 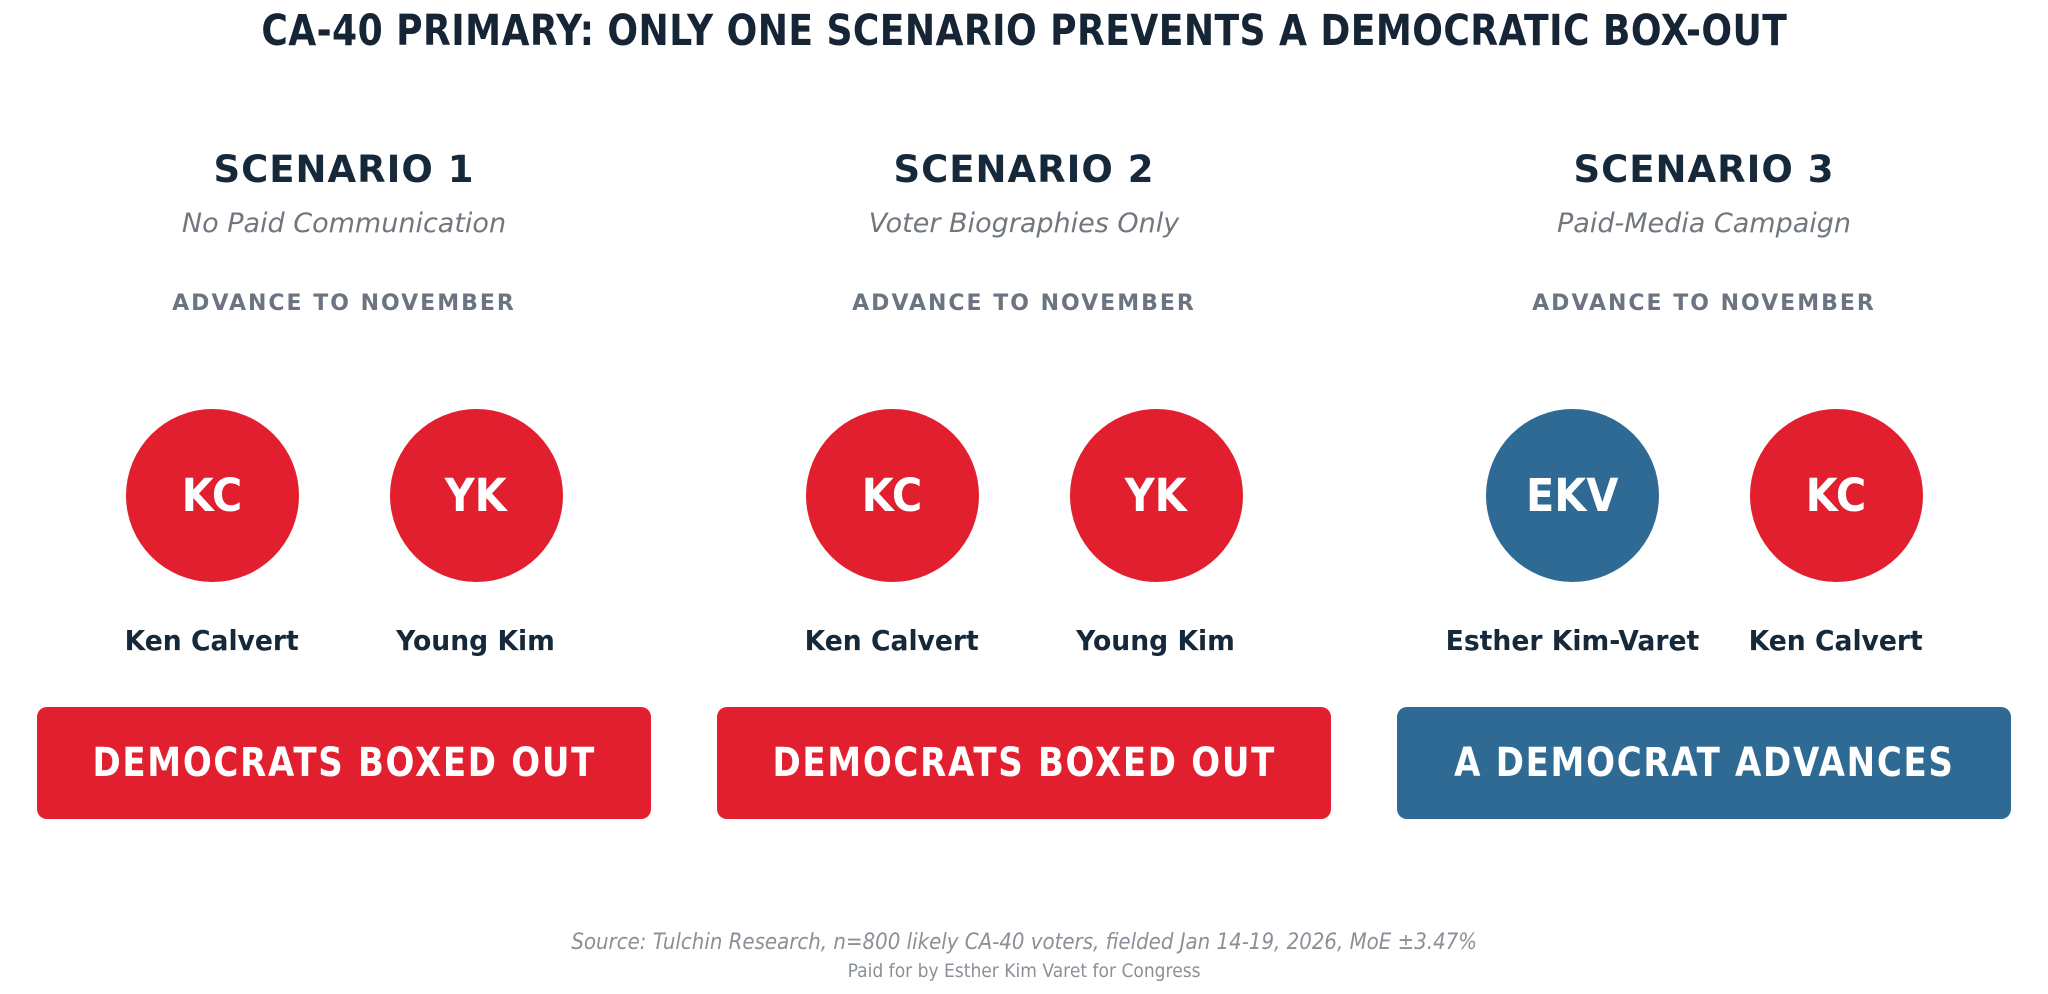 I want to click on scenario-heading: SCENARIO 3, so click(x=1704, y=169).